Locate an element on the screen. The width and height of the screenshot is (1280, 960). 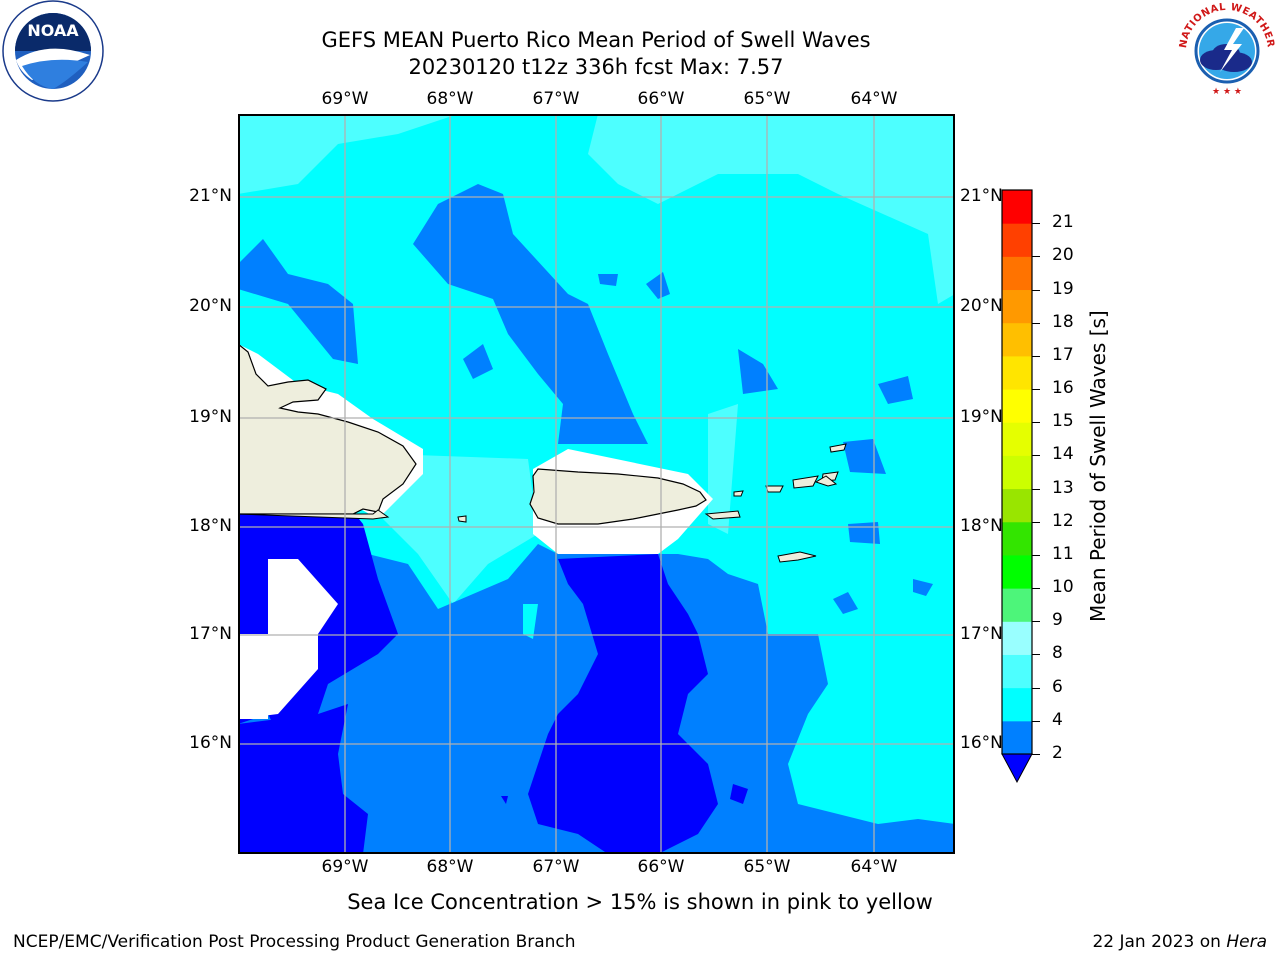
lon-tick-bottom: 67°W is located at coordinates (556, 867).